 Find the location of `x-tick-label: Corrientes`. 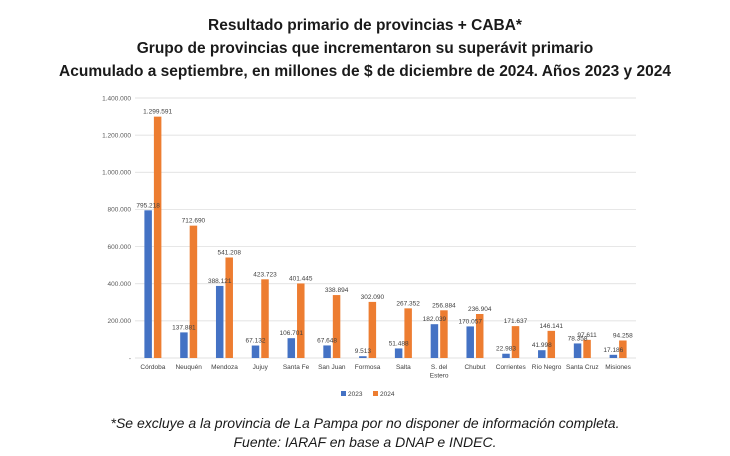

x-tick-label: Corrientes is located at coordinates (511, 367).